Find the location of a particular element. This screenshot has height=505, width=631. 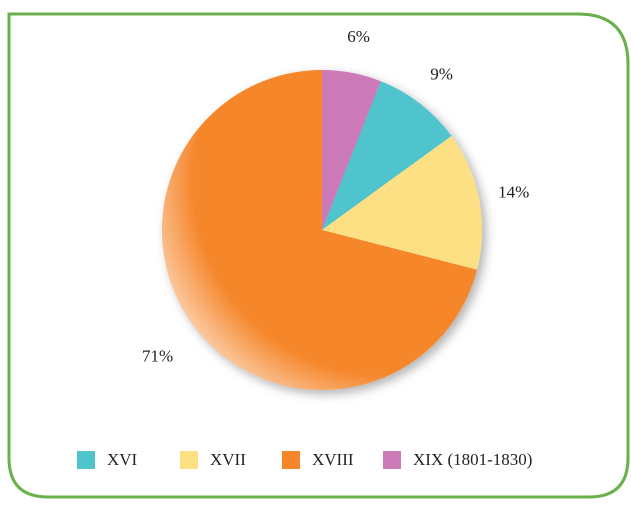

value-label: 71% is located at coordinates (157, 355).